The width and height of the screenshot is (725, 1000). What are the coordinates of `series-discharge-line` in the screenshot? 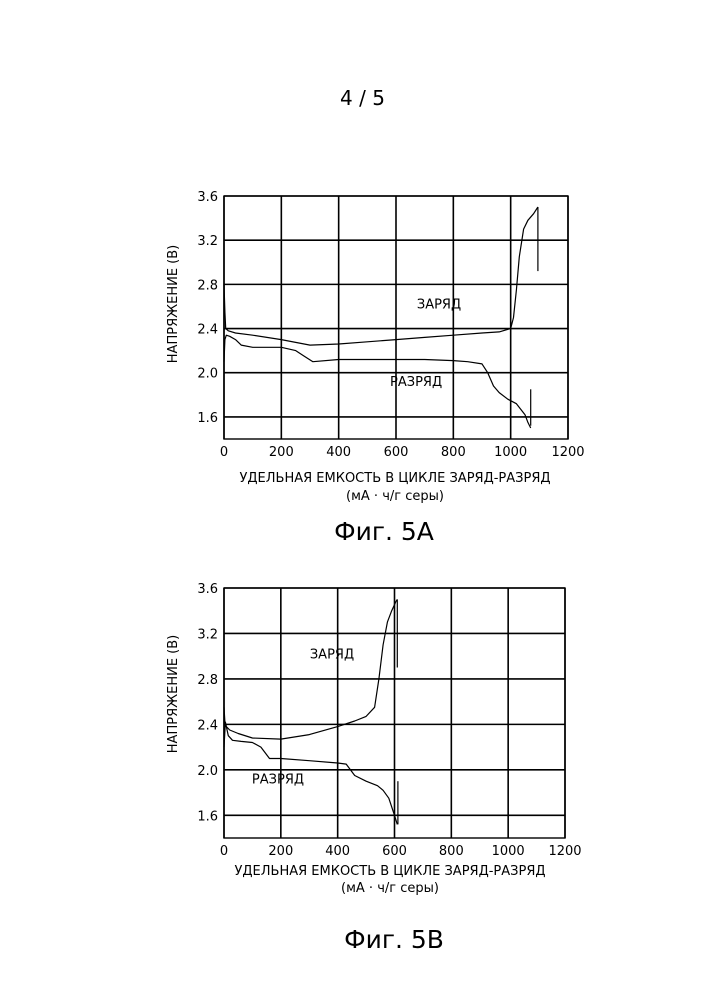 It's located at (377, 381).